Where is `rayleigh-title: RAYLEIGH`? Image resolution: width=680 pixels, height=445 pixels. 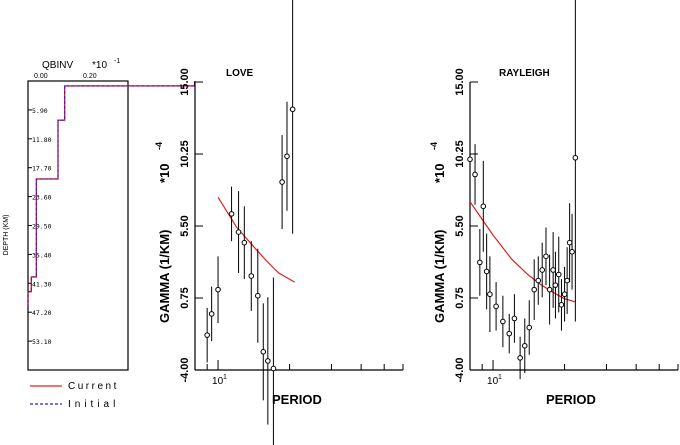
rayleigh-title: RAYLEIGH is located at coordinates (524, 73).